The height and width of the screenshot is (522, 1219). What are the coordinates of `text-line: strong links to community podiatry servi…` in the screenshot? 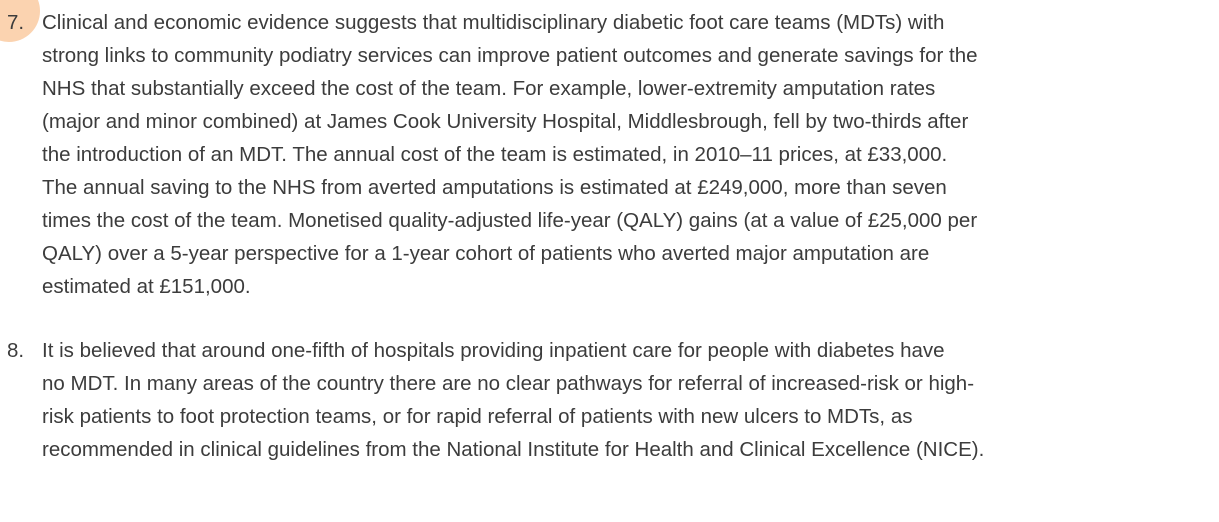 It's located at (510, 55).